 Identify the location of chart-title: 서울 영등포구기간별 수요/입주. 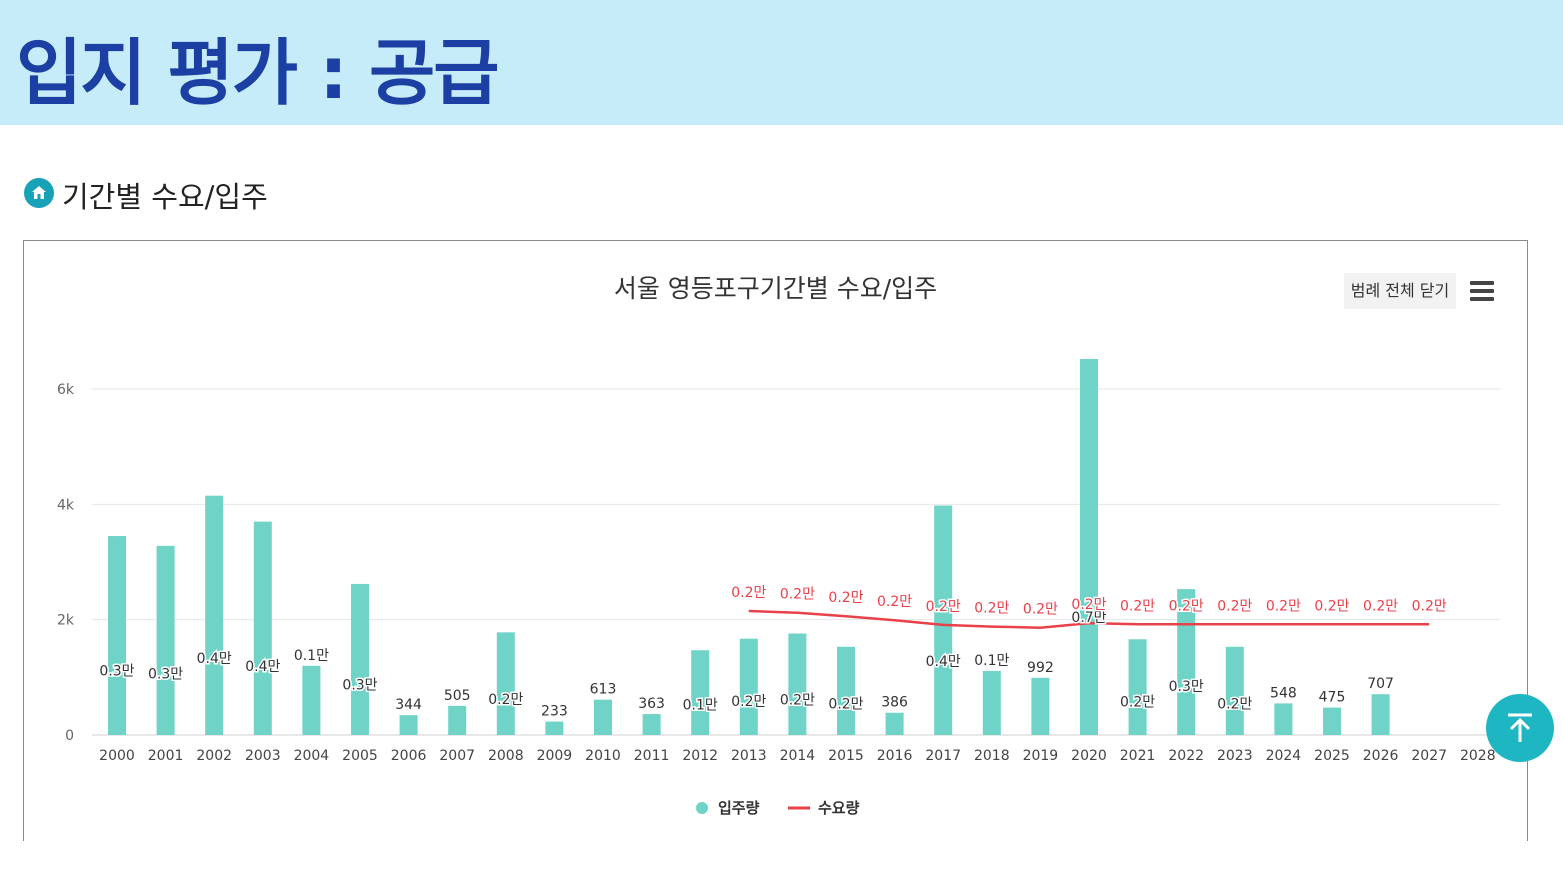
(775, 288).